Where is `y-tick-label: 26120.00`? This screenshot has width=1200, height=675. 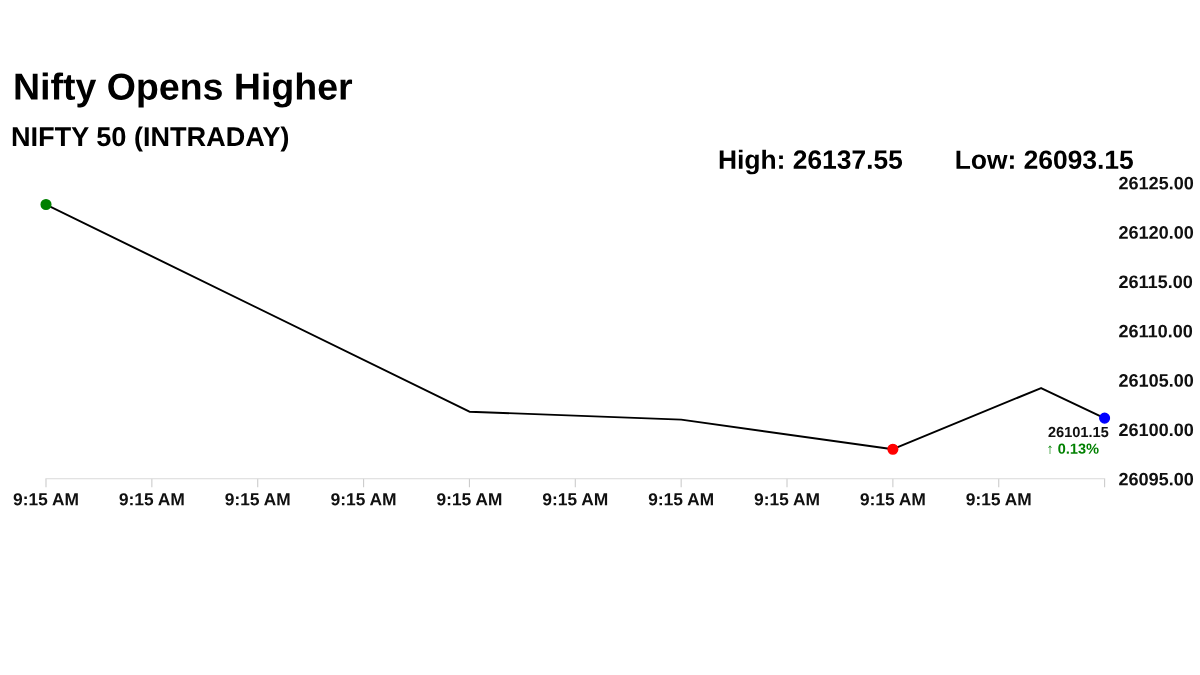
y-tick-label: 26120.00 is located at coordinates (1156, 232).